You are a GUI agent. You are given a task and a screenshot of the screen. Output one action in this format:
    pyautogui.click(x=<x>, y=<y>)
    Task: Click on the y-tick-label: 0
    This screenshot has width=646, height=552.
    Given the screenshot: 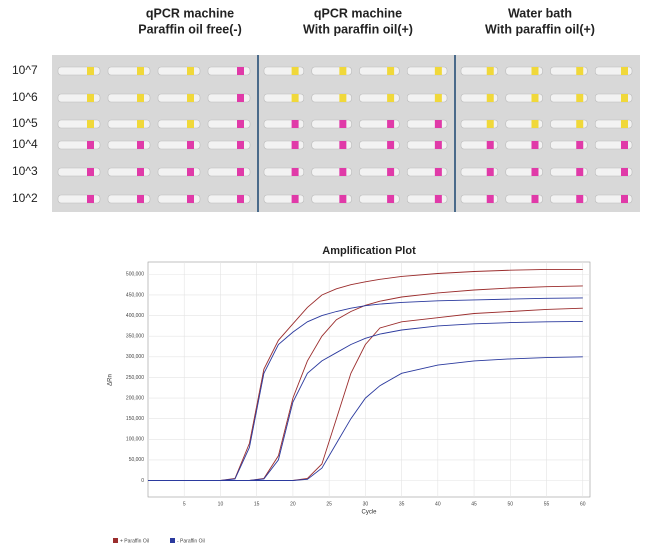 What is the action you would take?
    pyautogui.click(x=142, y=481)
    